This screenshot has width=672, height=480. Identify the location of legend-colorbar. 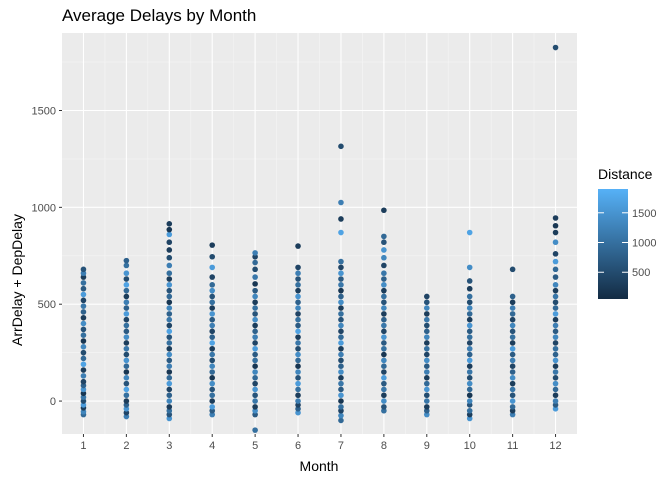
(613, 244).